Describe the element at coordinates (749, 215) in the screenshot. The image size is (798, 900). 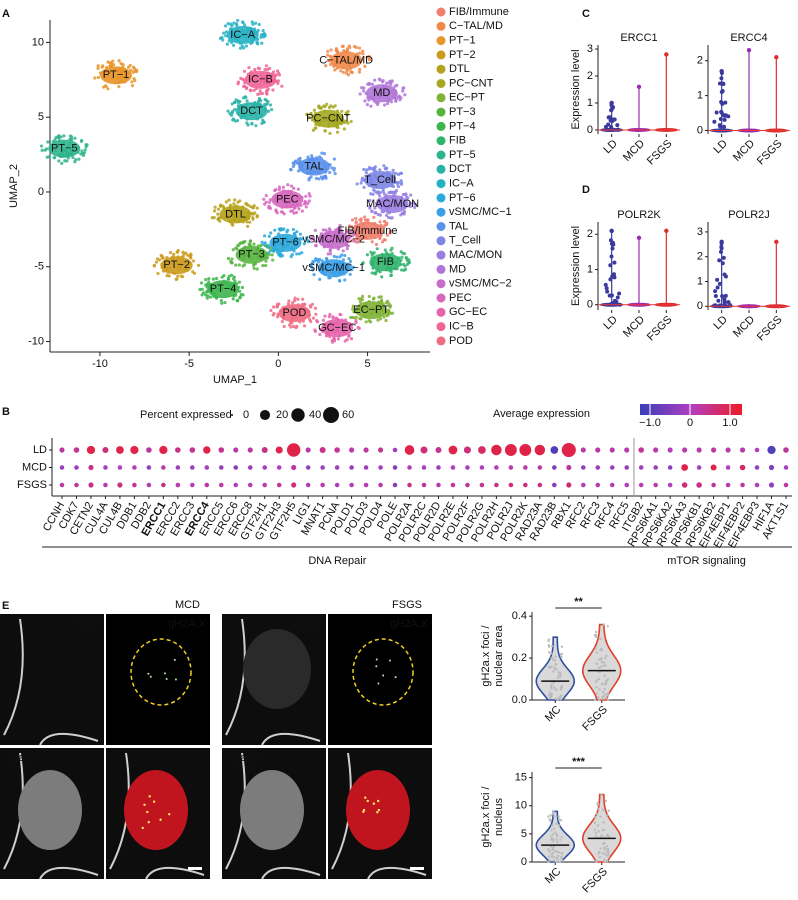
I see `chart-title: POLR2J` at that location.